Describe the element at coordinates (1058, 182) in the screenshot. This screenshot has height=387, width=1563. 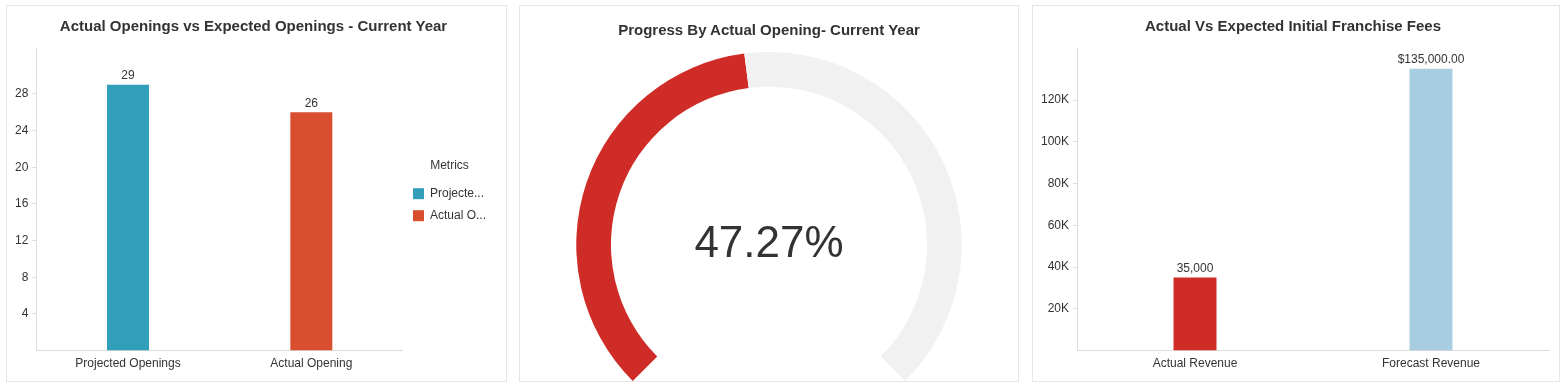
I see `y-tick-label: 80K` at that location.